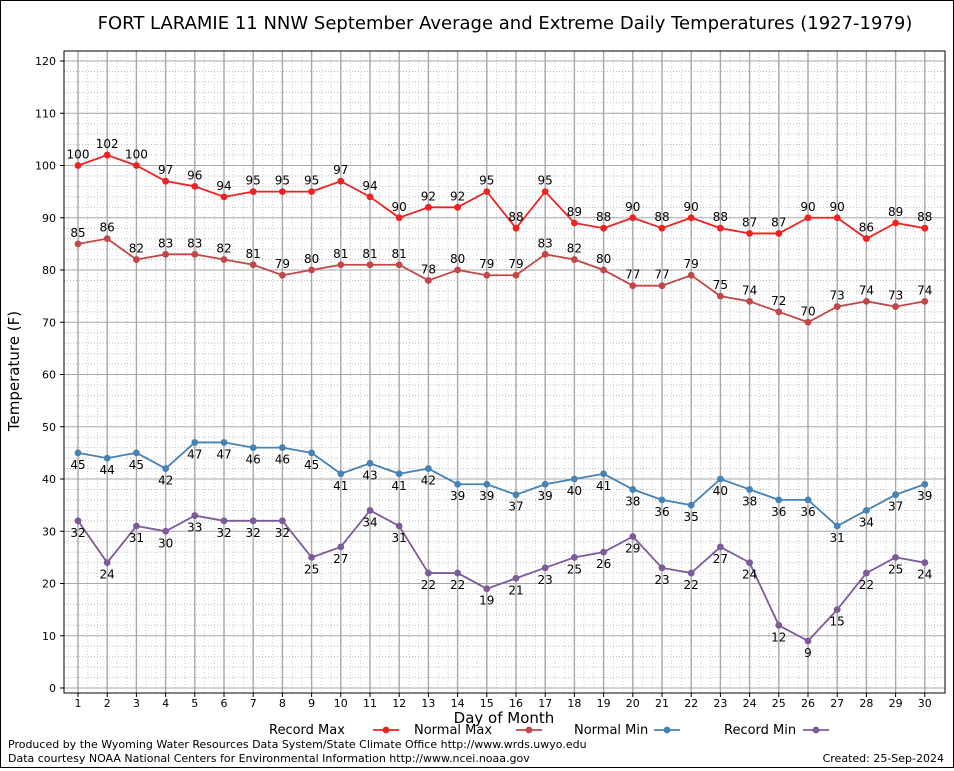  Describe the element at coordinates (545, 580) in the screenshot. I see `data-label-record-min: 23` at that location.